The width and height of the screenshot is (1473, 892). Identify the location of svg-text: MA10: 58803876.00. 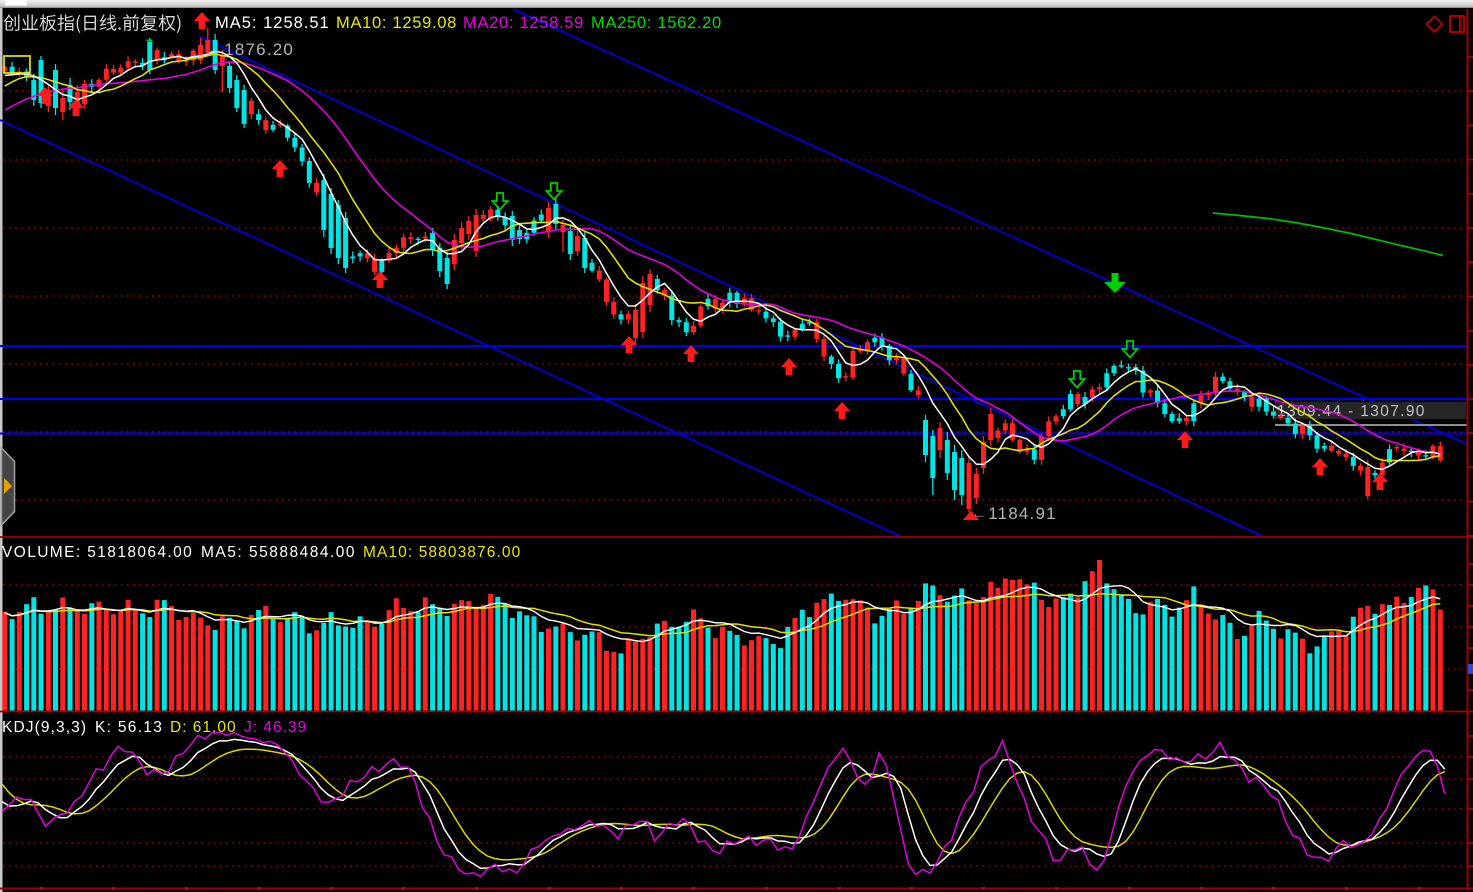
(442, 552).